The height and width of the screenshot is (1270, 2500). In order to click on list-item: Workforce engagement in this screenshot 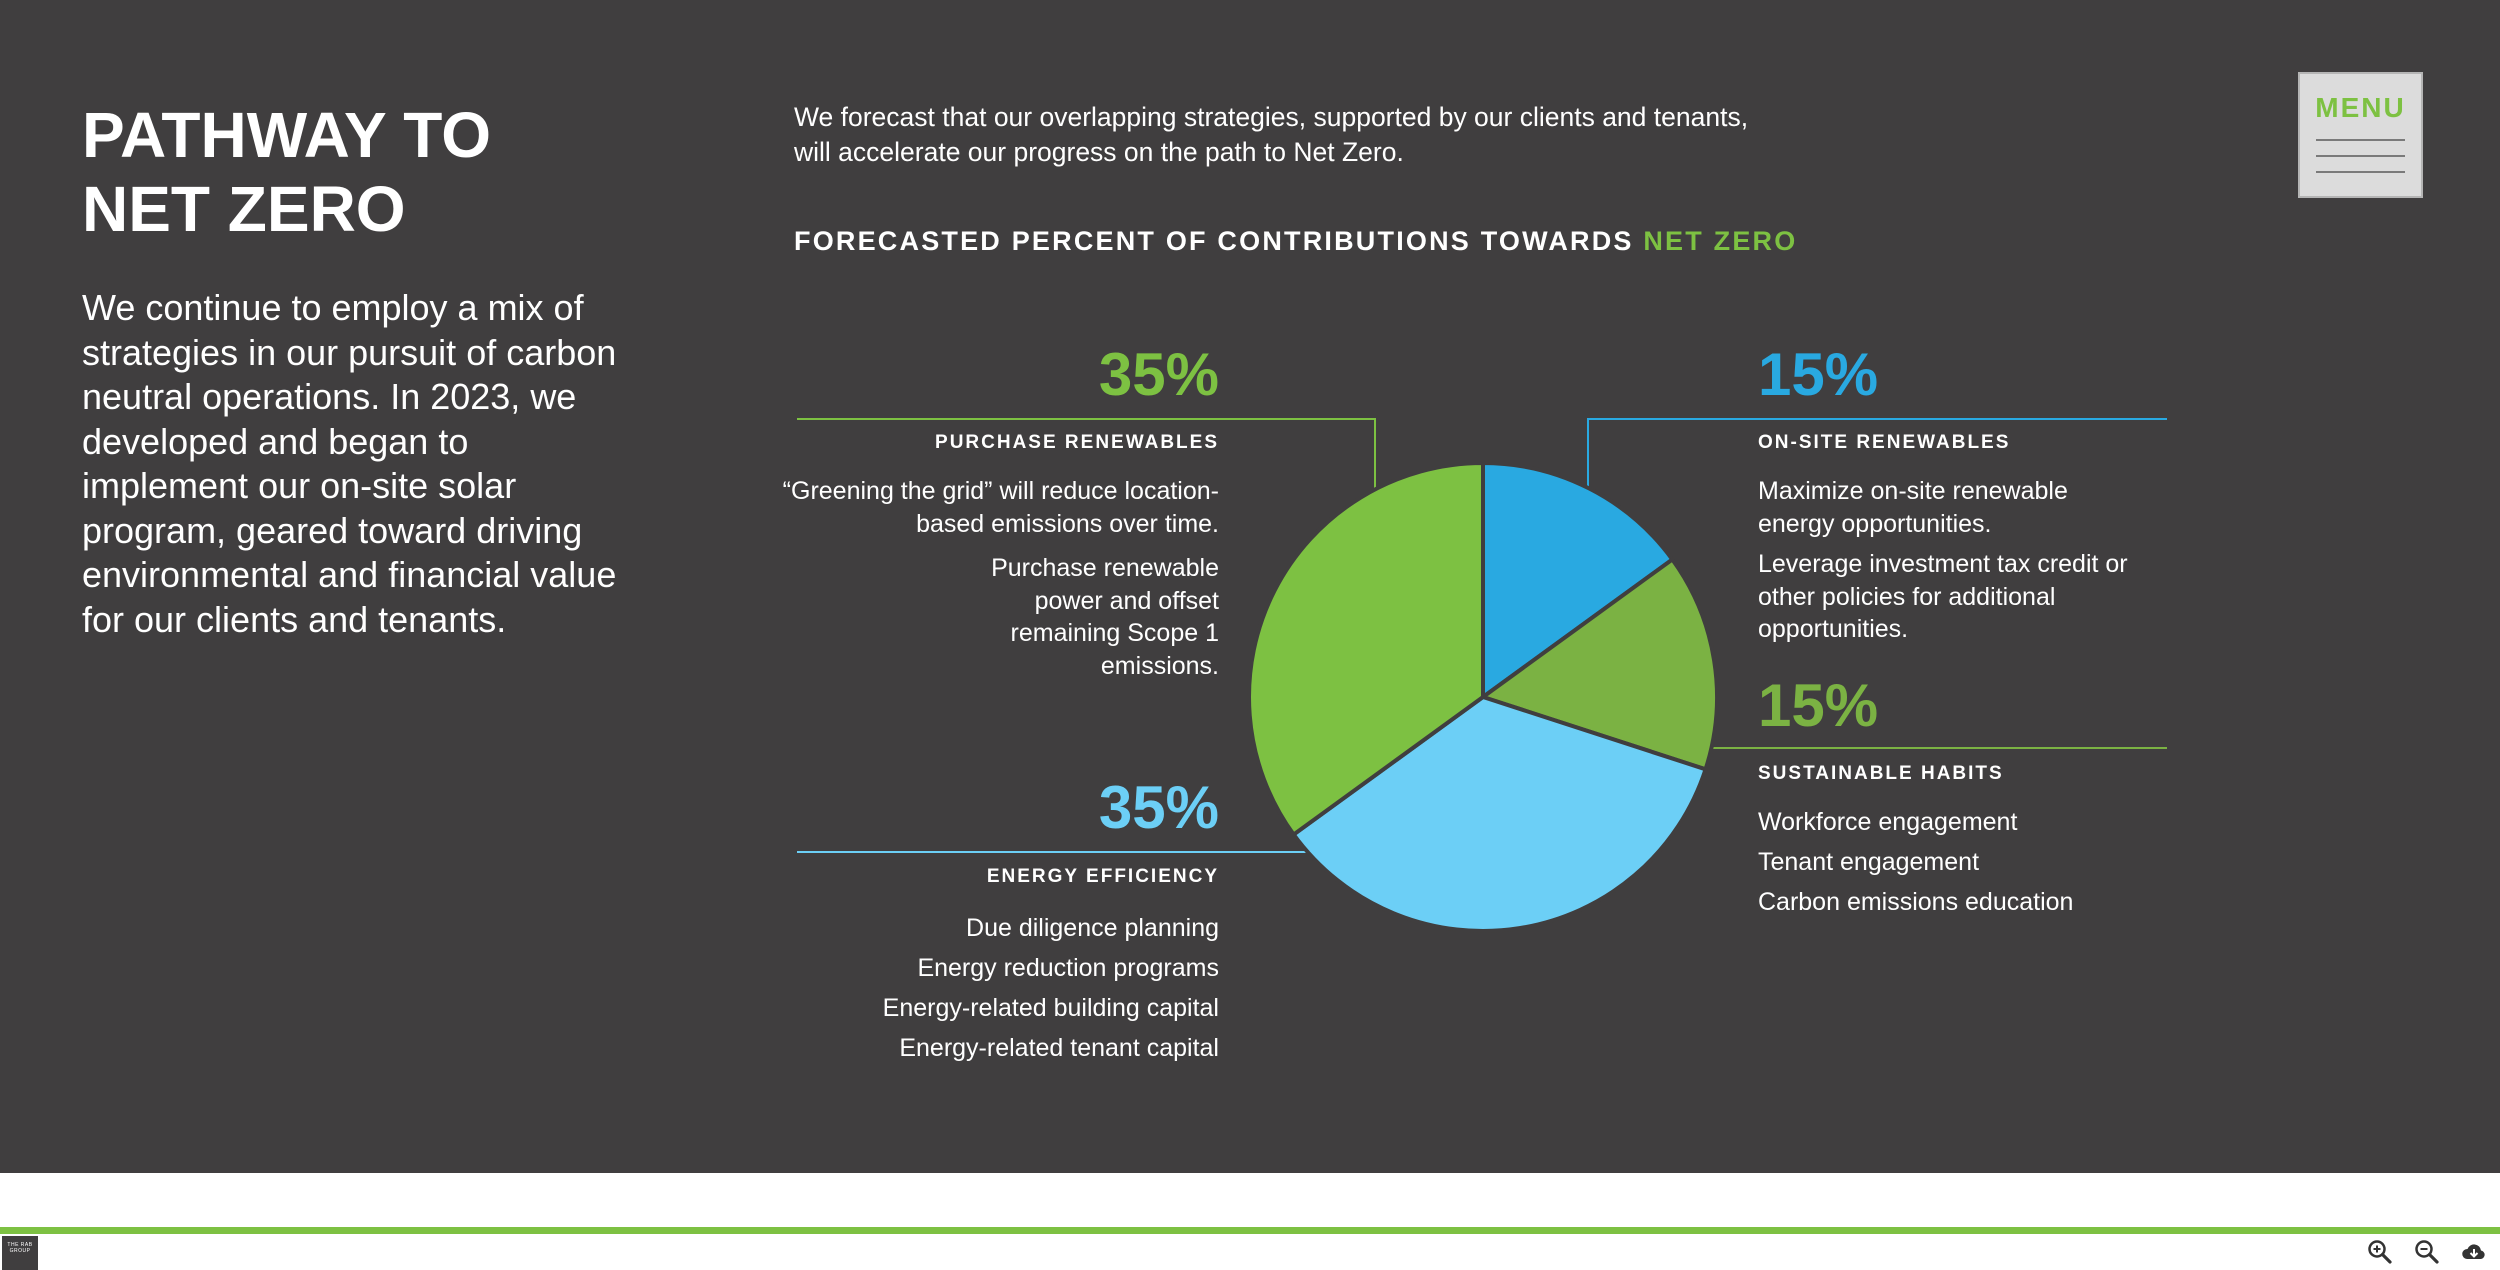, I will do `click(1888, 822)`.